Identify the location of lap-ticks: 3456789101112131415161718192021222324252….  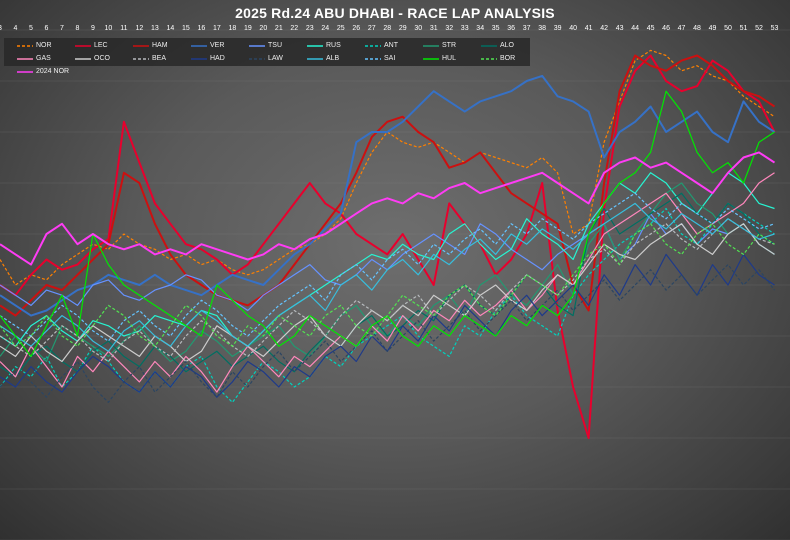
(389, 28).